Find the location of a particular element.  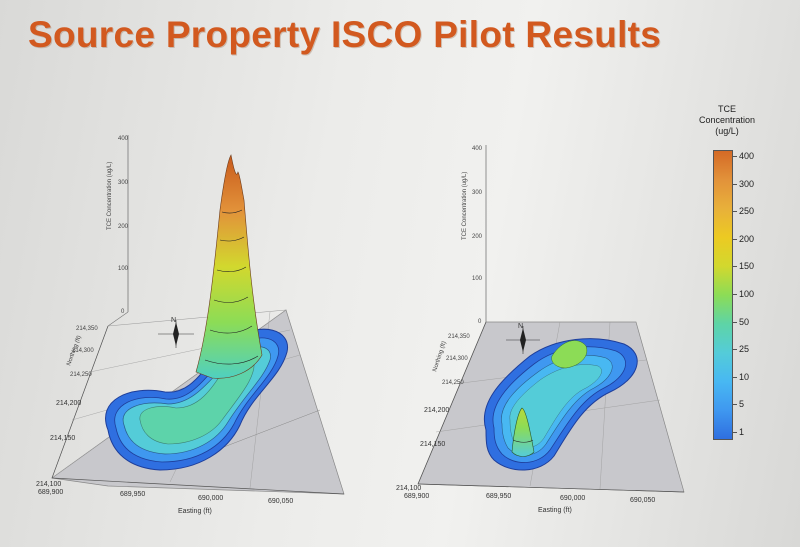

y-tick-before-300: 214,300 is located at coordinates (83, 351).